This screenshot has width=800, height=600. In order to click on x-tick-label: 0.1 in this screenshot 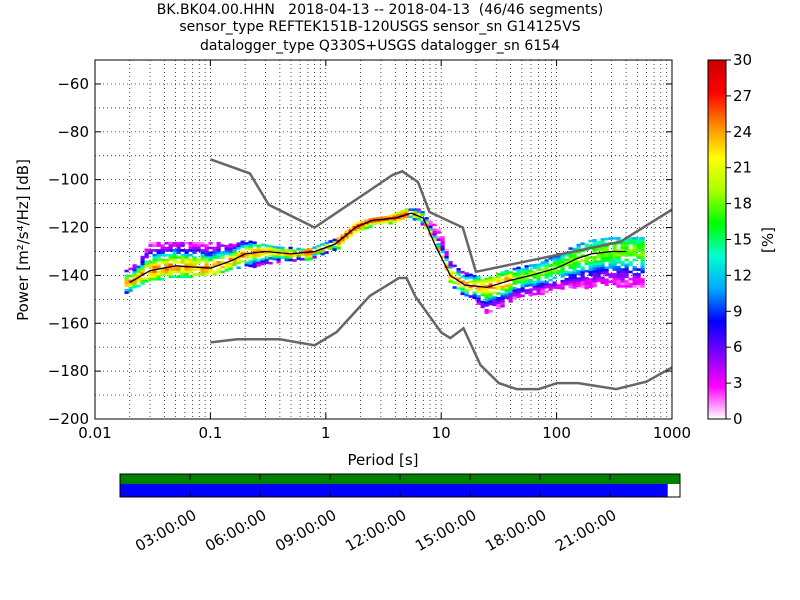, I will do `click(210, 433)`.